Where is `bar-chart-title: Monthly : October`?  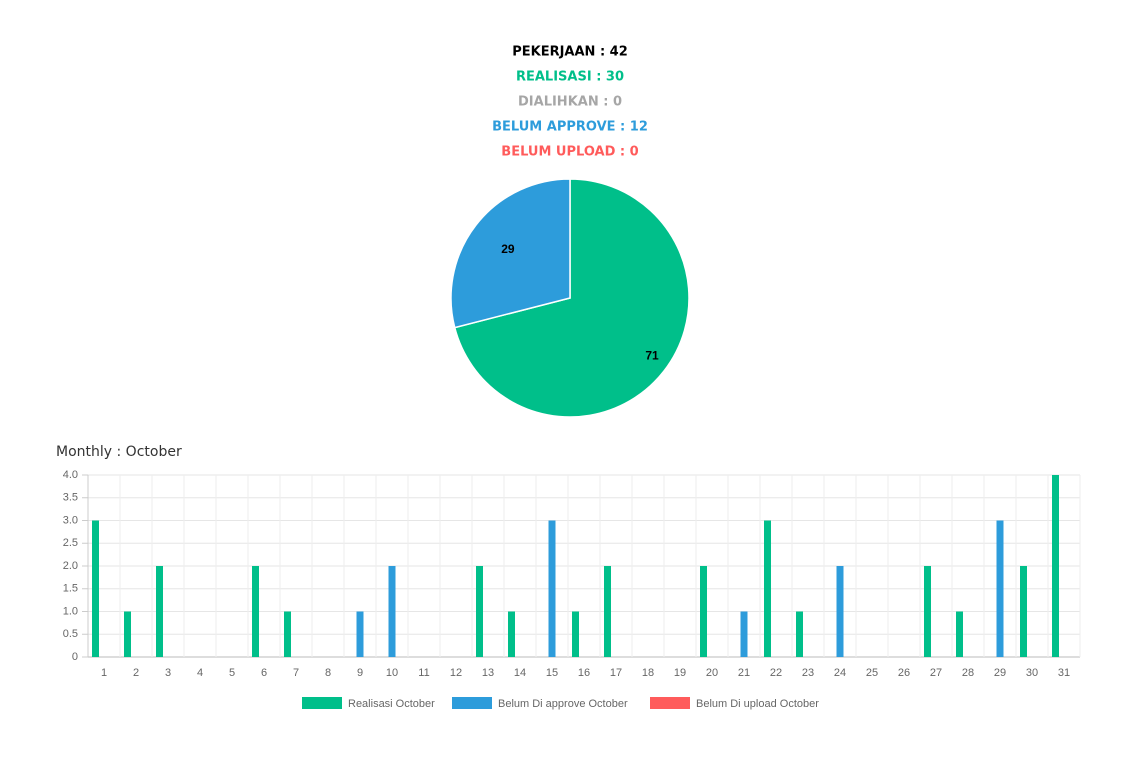 bar-chart-title: Monthly : October is located at coordinates (119, 452).